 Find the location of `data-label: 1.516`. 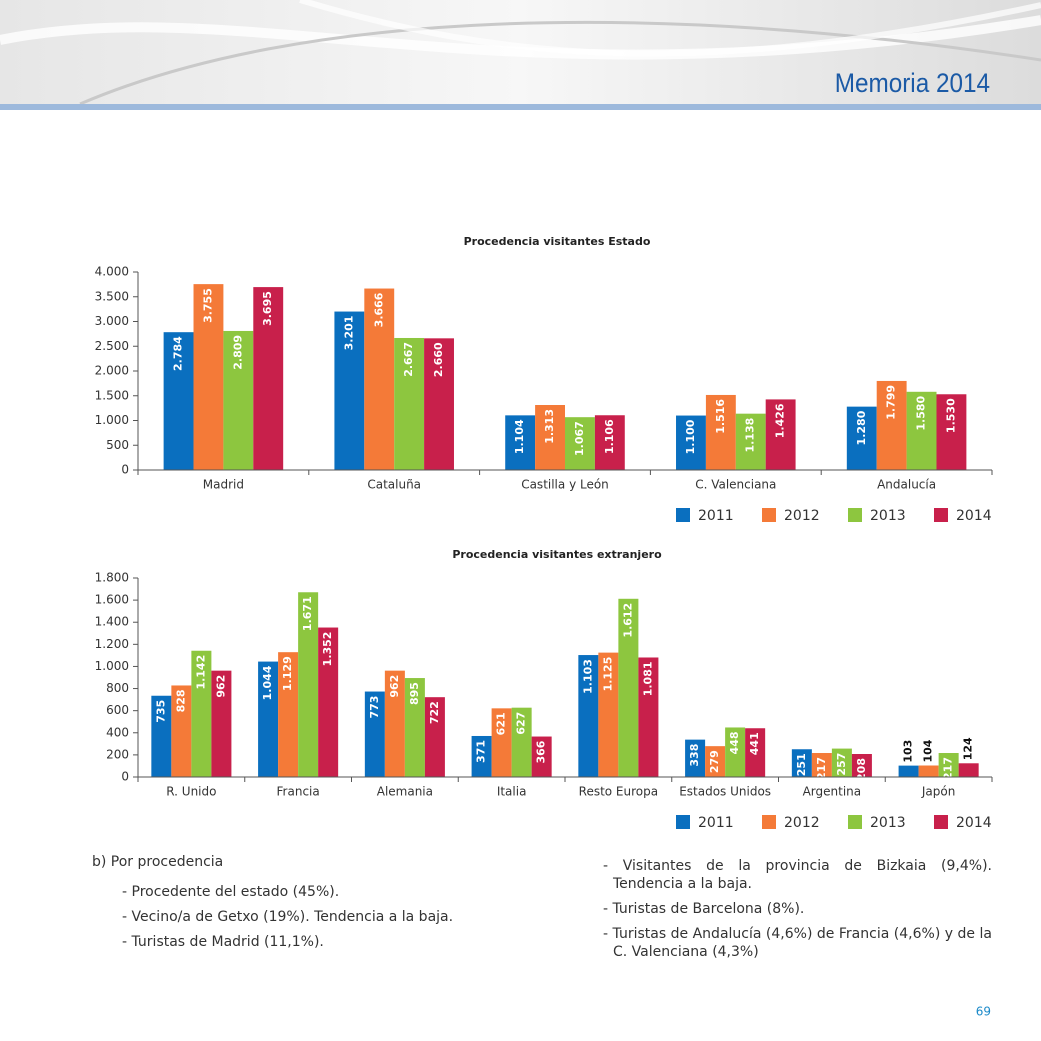

data-label: 1.516 is located at coordinates (720, 416).